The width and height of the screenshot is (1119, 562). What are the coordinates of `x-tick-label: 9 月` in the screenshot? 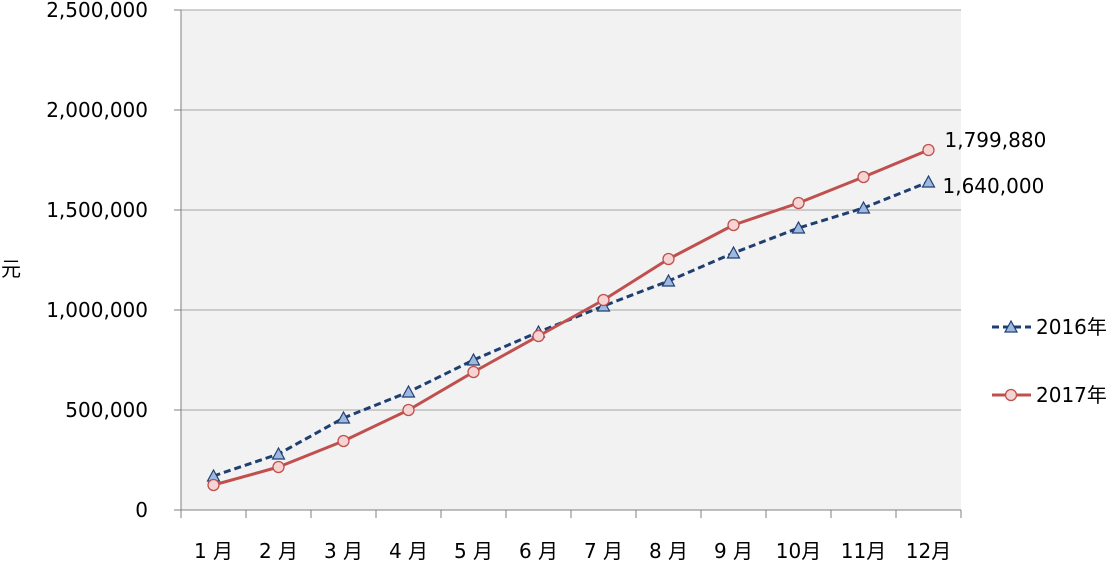 It's located at (733, 550).